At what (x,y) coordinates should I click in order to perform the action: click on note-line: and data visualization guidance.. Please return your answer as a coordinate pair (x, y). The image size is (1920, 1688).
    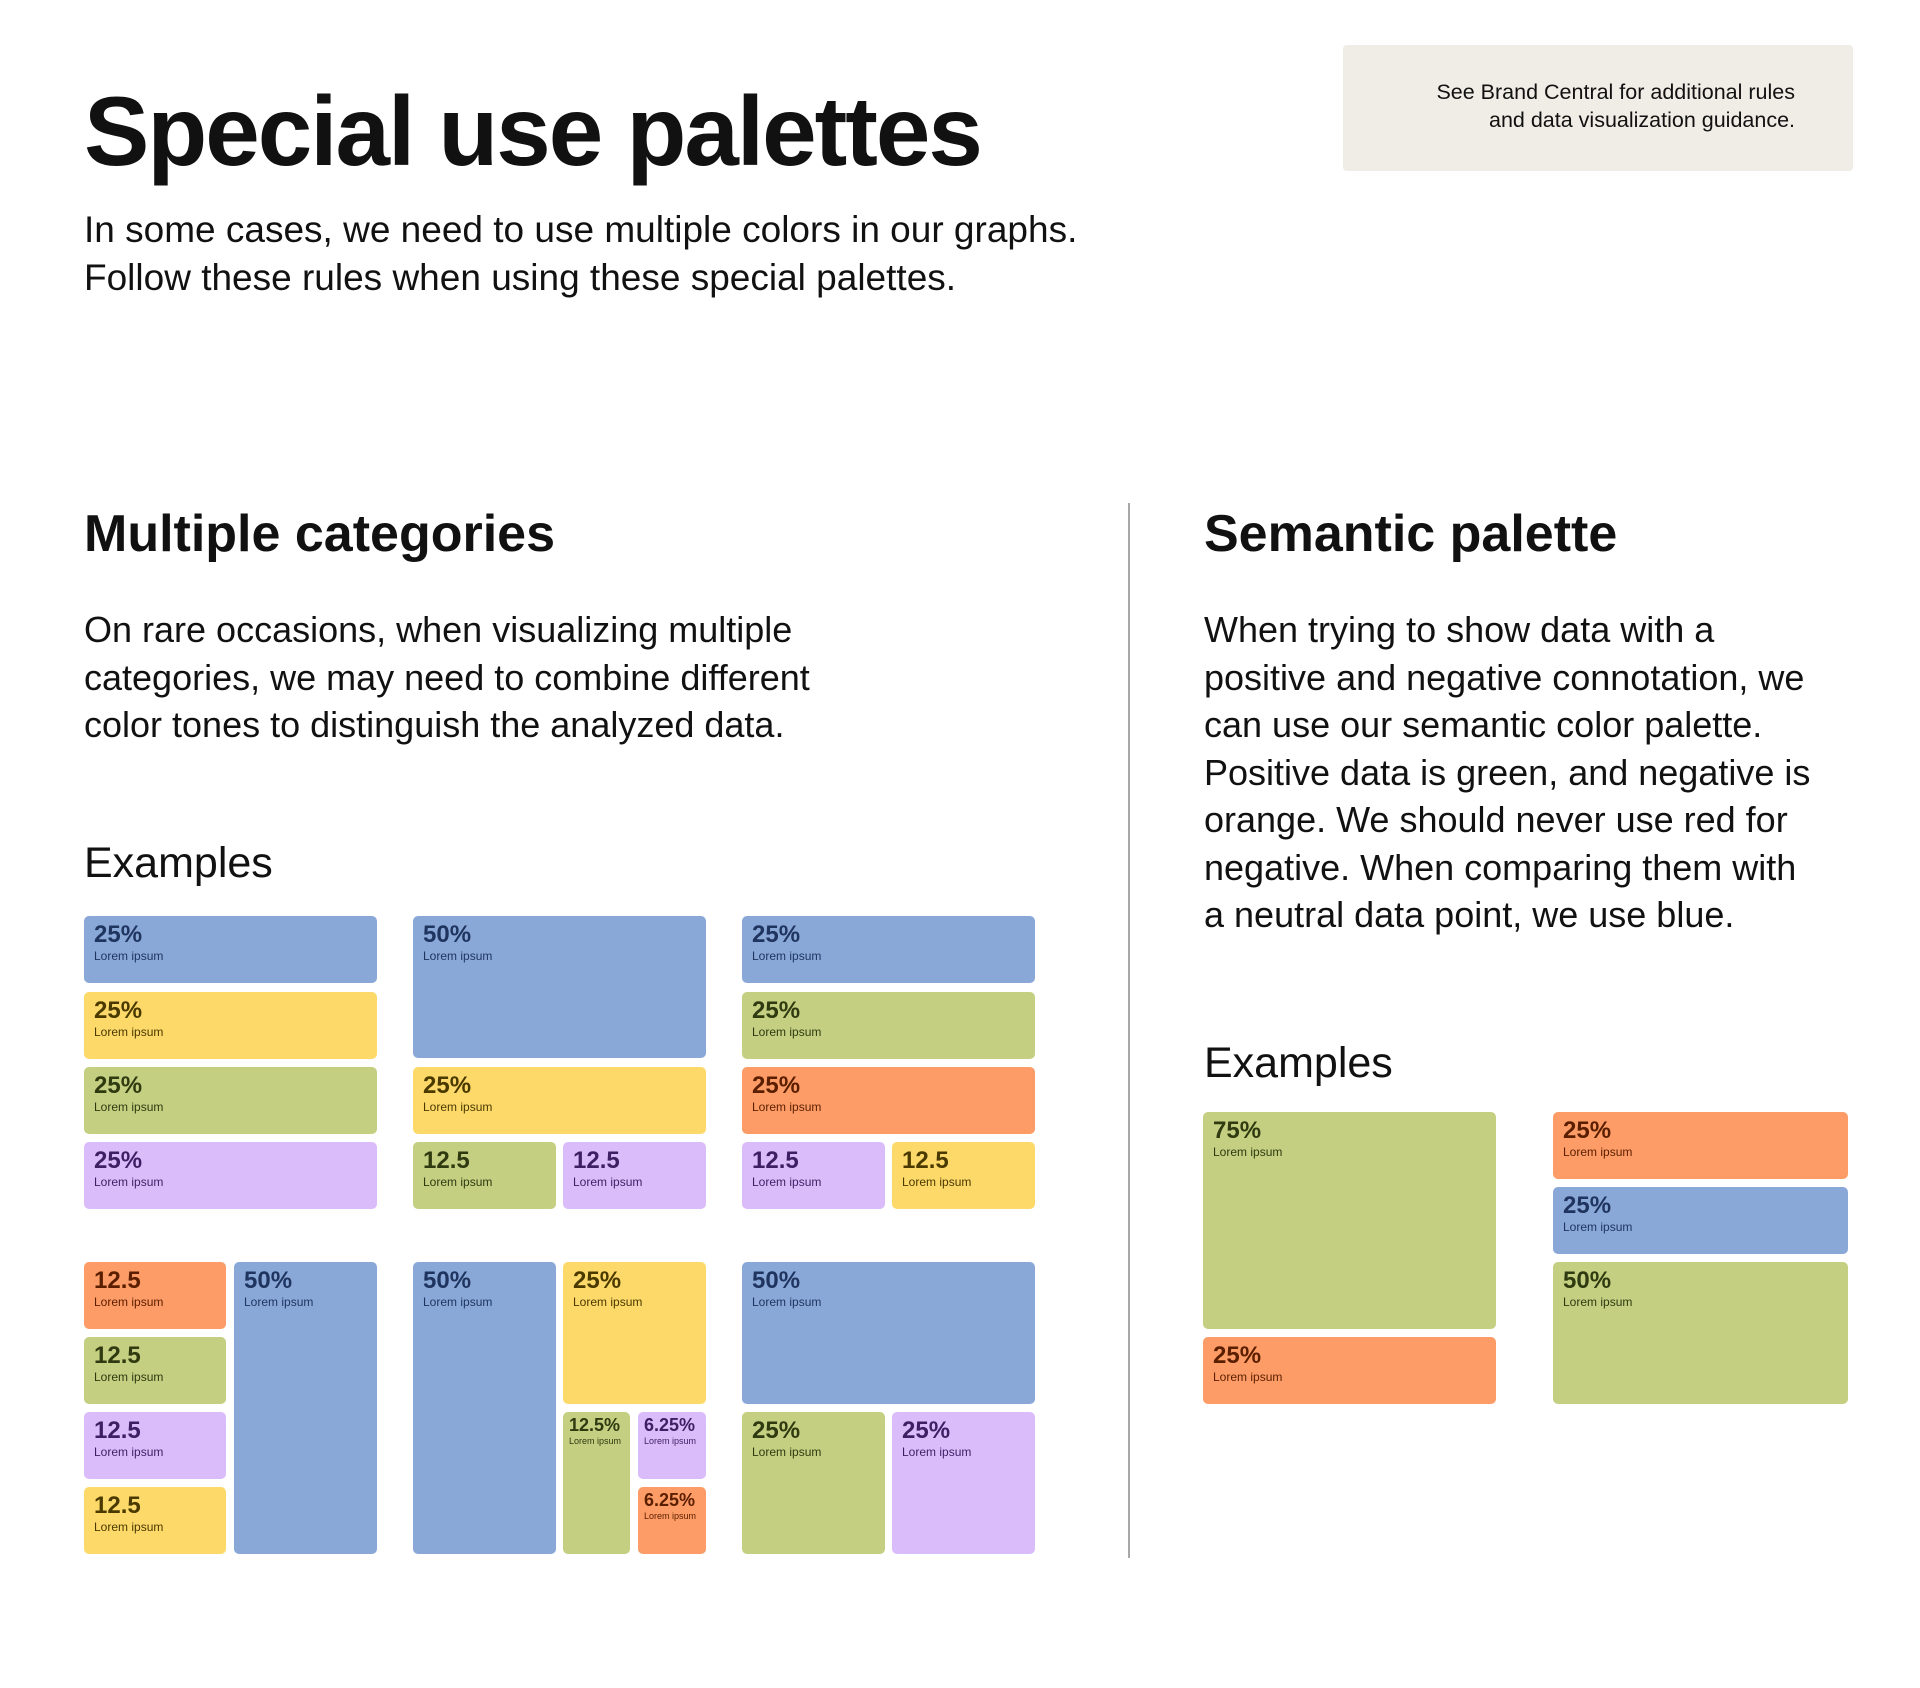
    Looking at the image, I should click on (1642, 120).